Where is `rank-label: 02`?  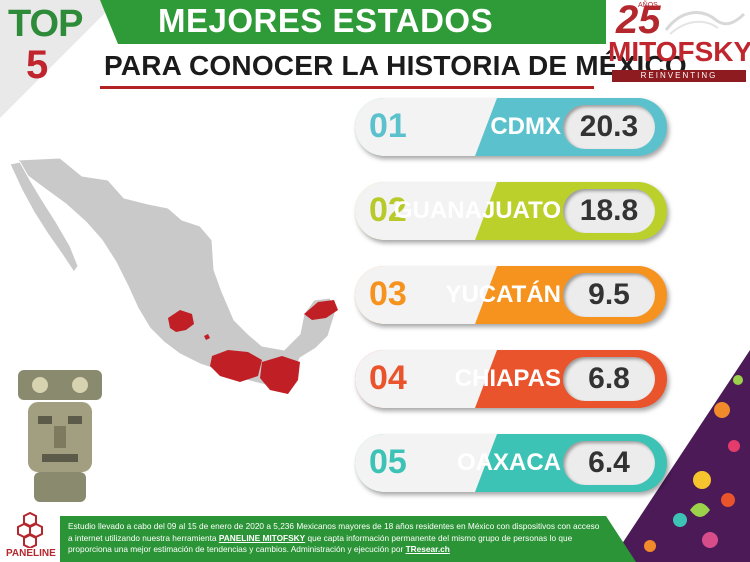
rank-label: 02 is located at coordinates (388, 210).